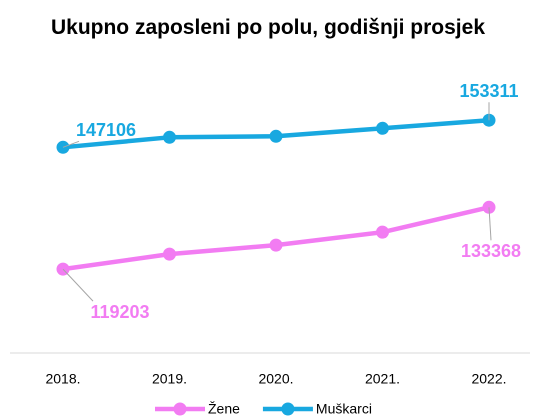 The width and height of the screenshot is (536, 419). I want to click on data-label: 153311, so click(488, 91).